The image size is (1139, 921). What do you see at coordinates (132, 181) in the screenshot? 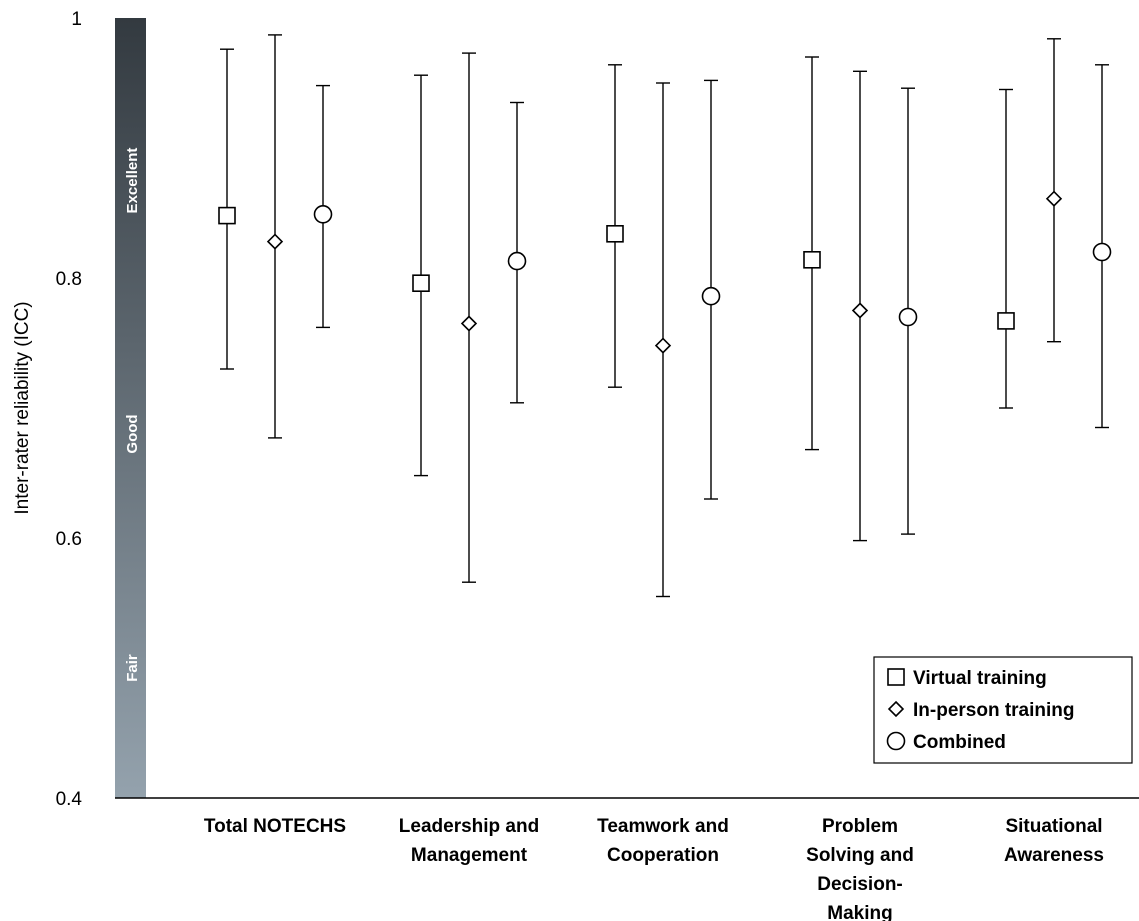
I see `band-label-excellent: Excellent` at bounding box center [132, 181].